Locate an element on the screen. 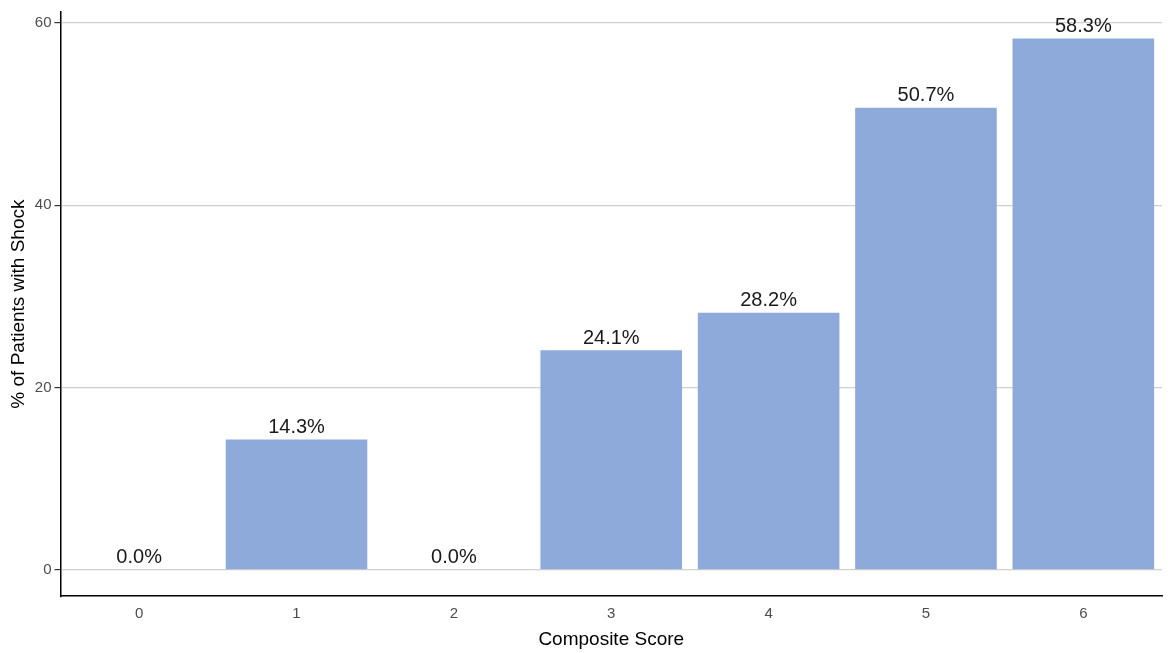 The height and width of the screenshot is (653, 1172). x-tick-label: 6 is located at coordinates (1083, 613).